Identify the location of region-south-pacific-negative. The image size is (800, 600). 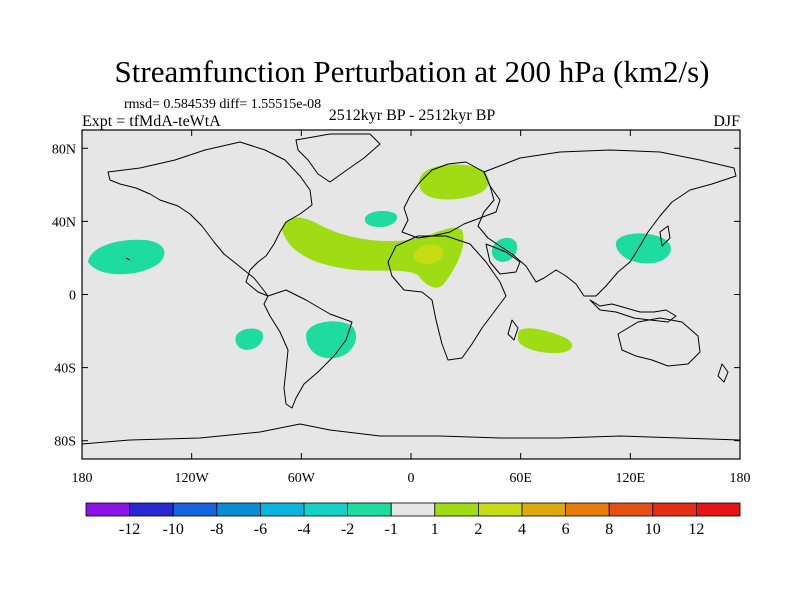
(249, 339).